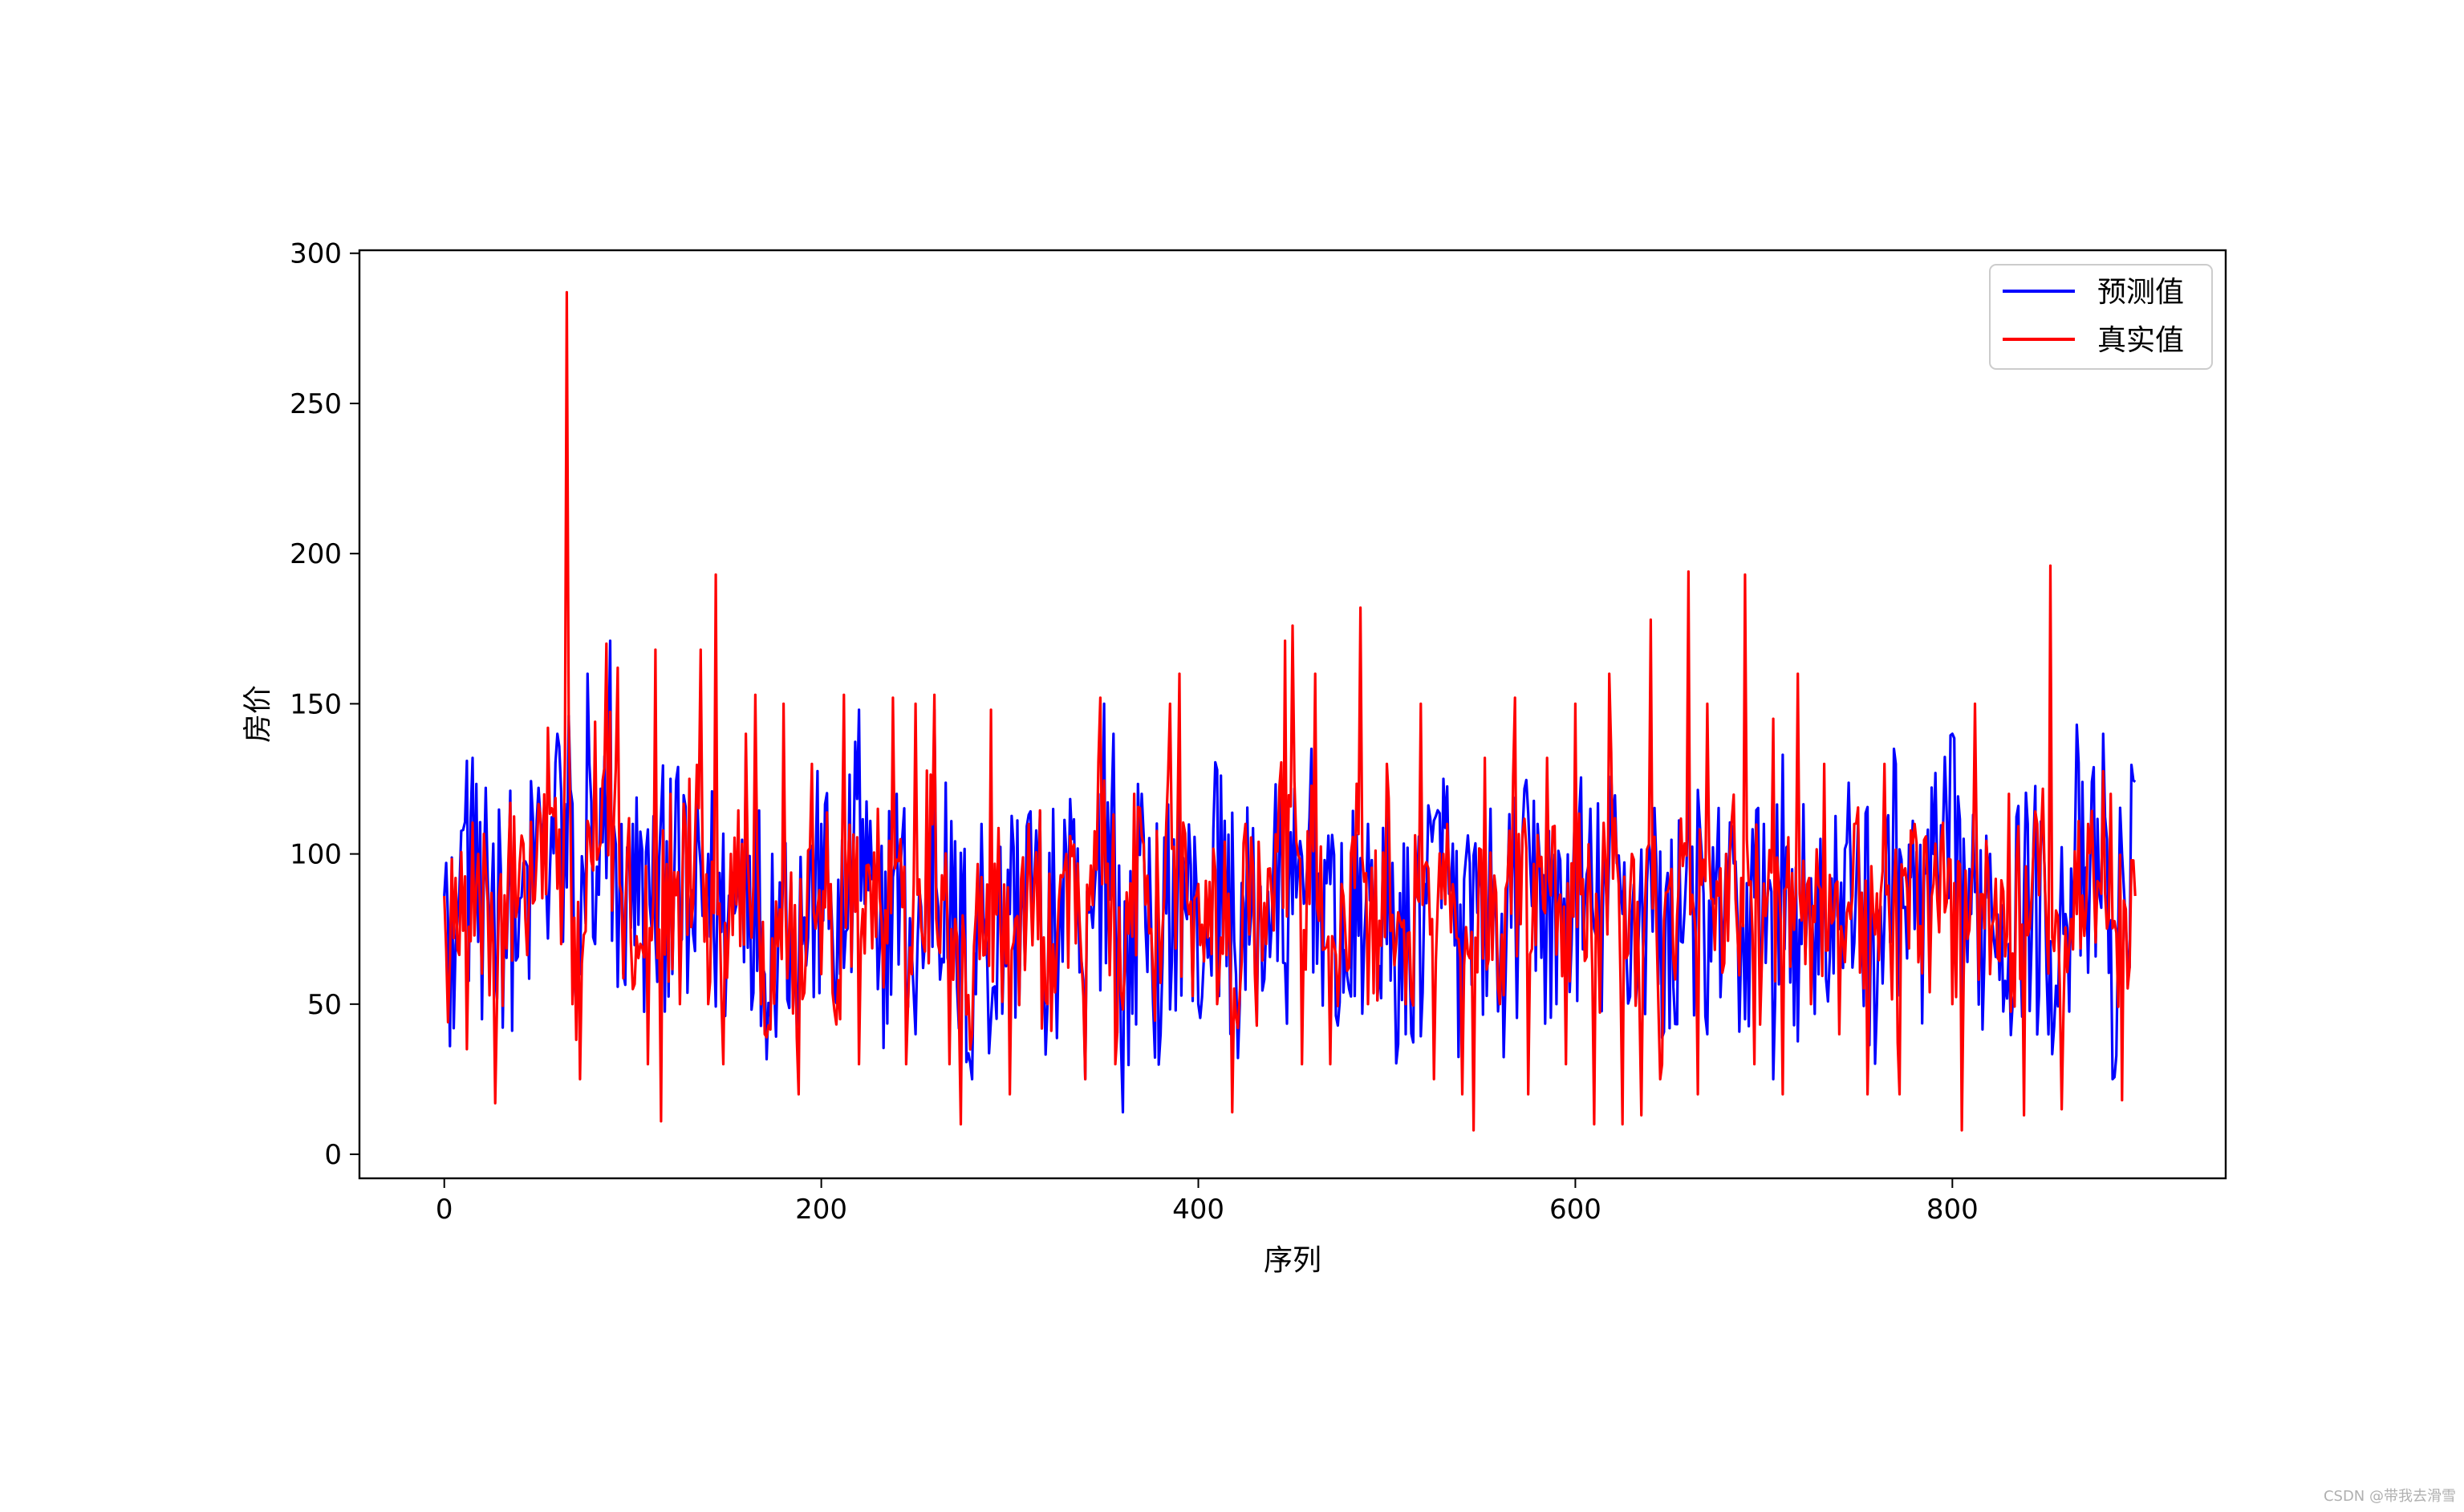 This screenshot has width=2464, height=1512. What do you see at coordinates (333, 1155) in the screenshot?
I see `y-tick-label: 0` at bounding box center [333, 1155].